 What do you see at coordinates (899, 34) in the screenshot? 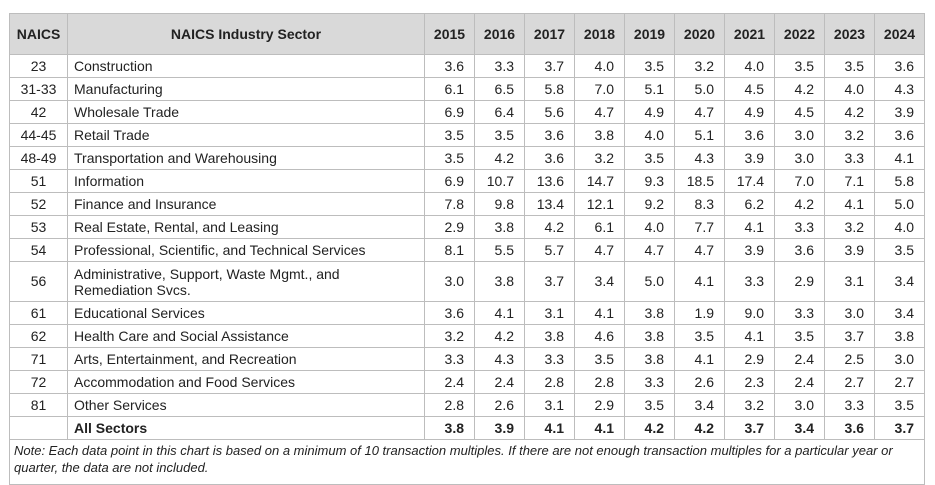
I see `header-year: 2024` at bounding box center [899, 34].